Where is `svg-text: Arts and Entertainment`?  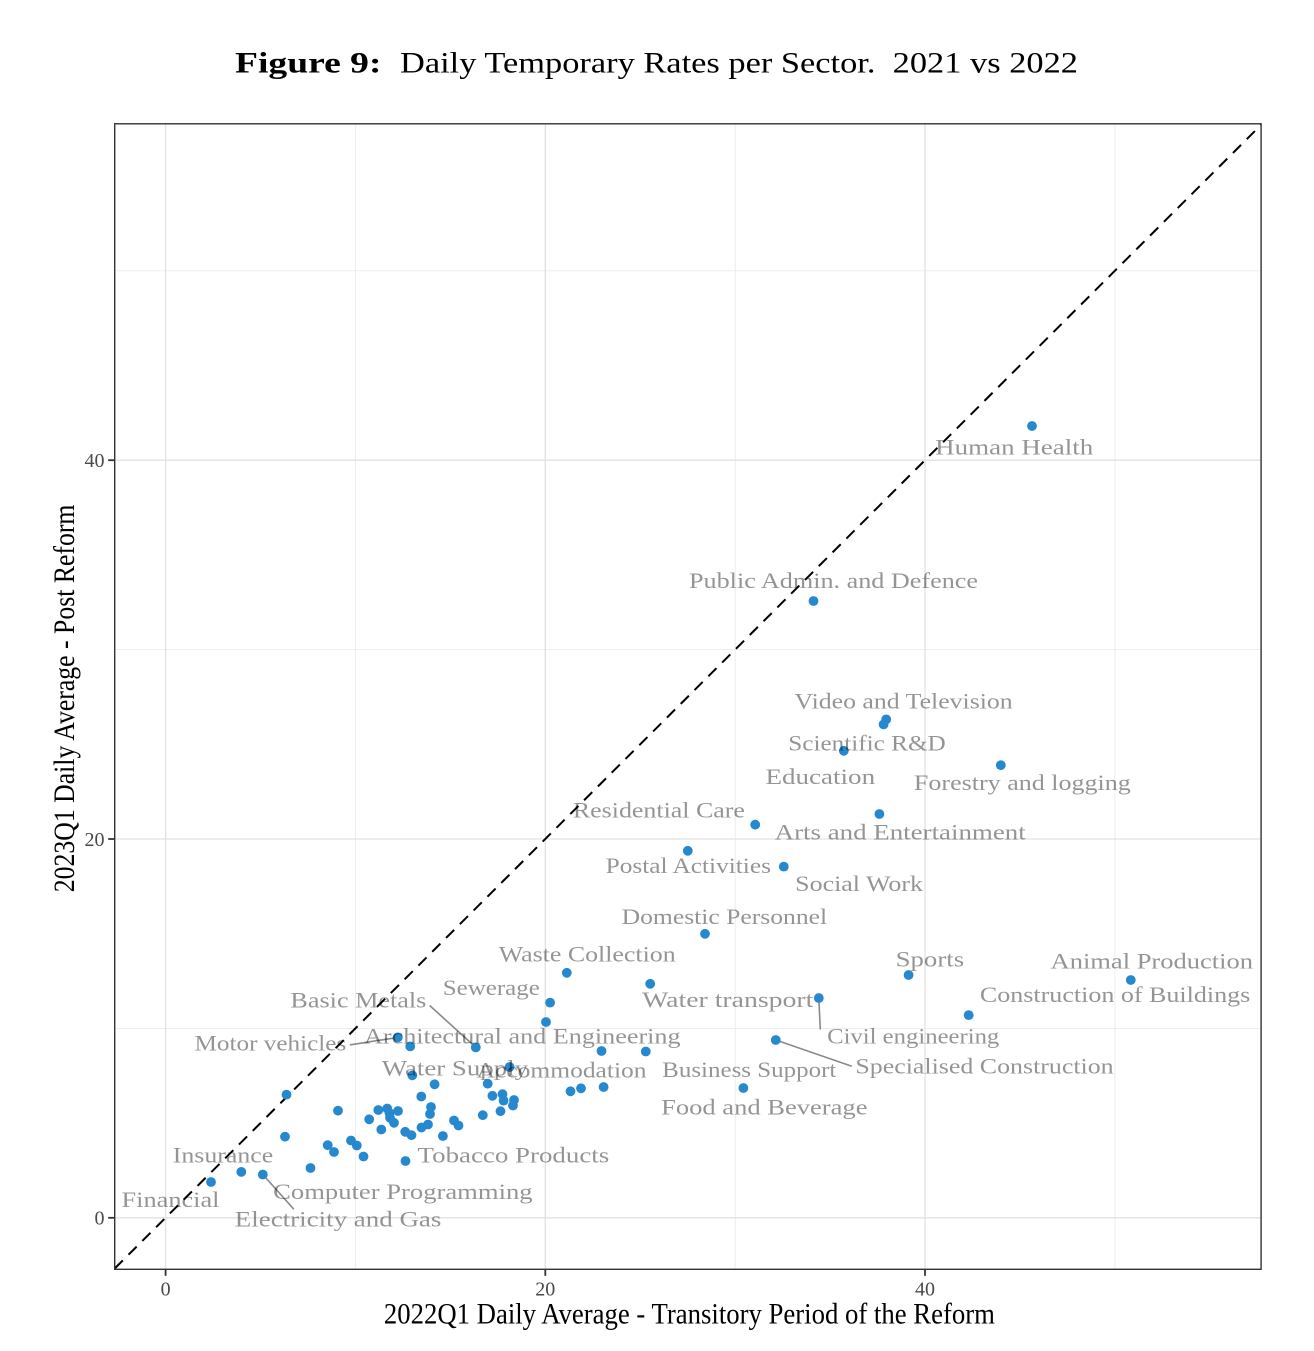
svg-text: Arts and Entertainment is located at coordinates (900, 832).